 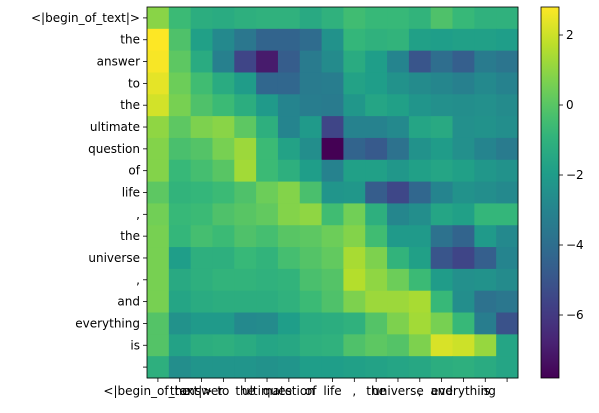 What do you see at coordinates (289, 391) in the screenshot?
I see `x-tick-label: question` at bounding box center [289, 391].